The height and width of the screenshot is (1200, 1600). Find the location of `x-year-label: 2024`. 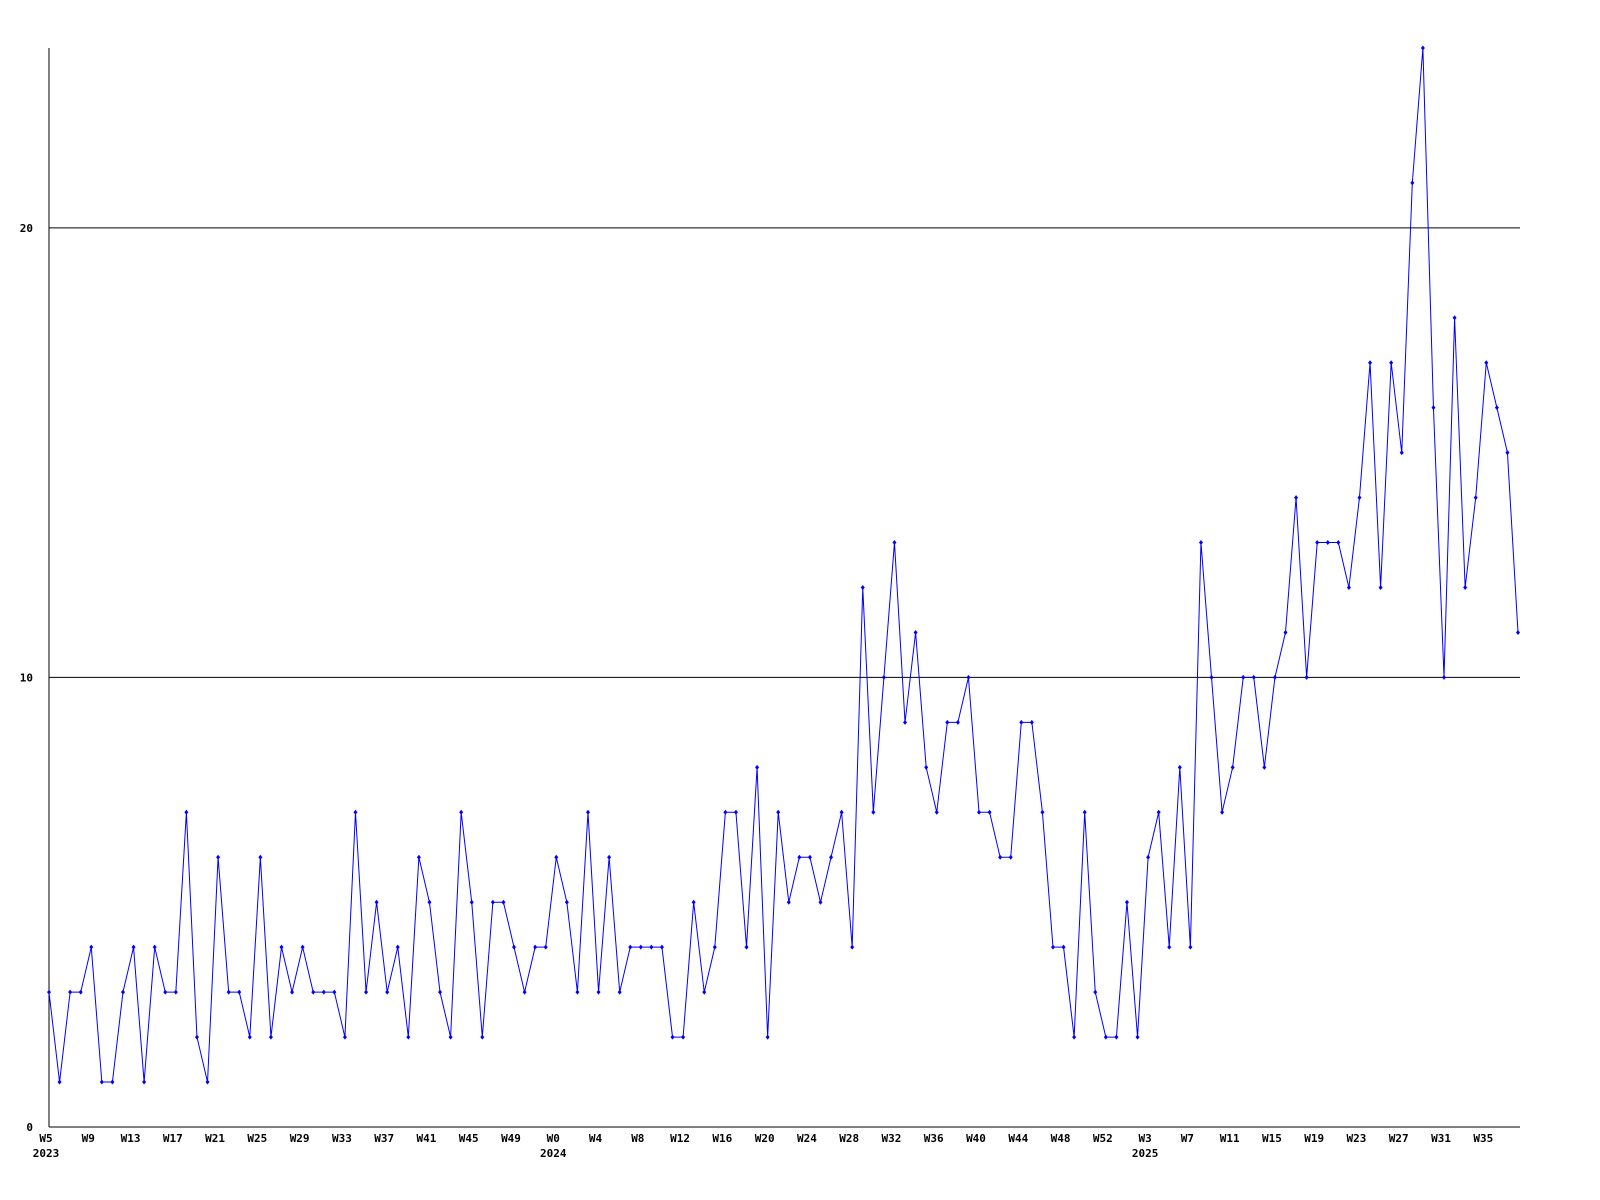

x-year-label: 2024 is located at coordinates (553, 1153).